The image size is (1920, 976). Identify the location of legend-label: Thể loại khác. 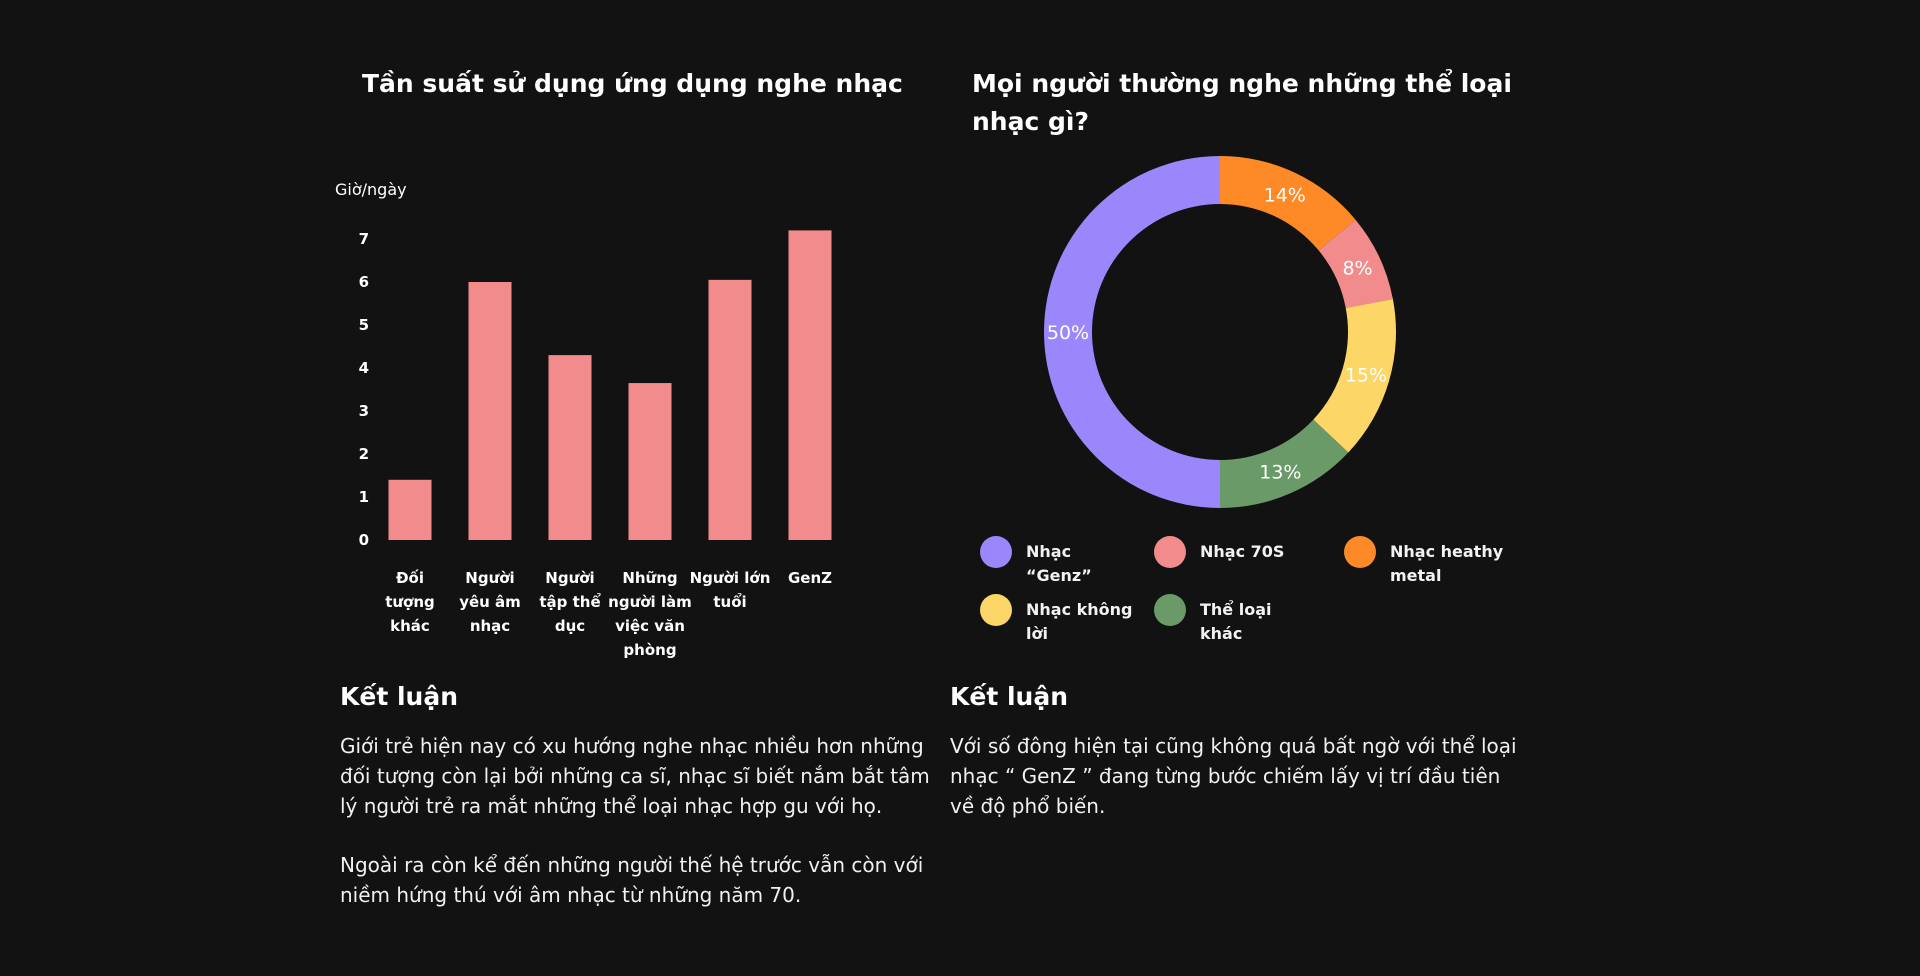
(1236, 621).